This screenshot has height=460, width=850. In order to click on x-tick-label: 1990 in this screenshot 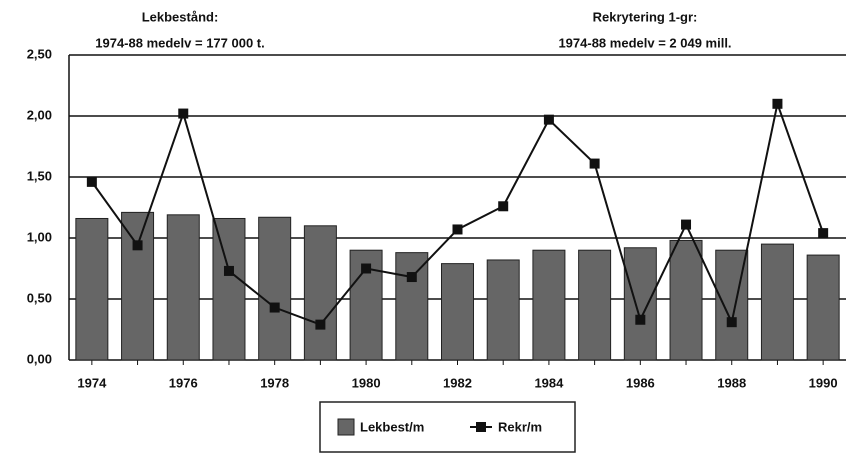, I will do `click(823, 382)`.